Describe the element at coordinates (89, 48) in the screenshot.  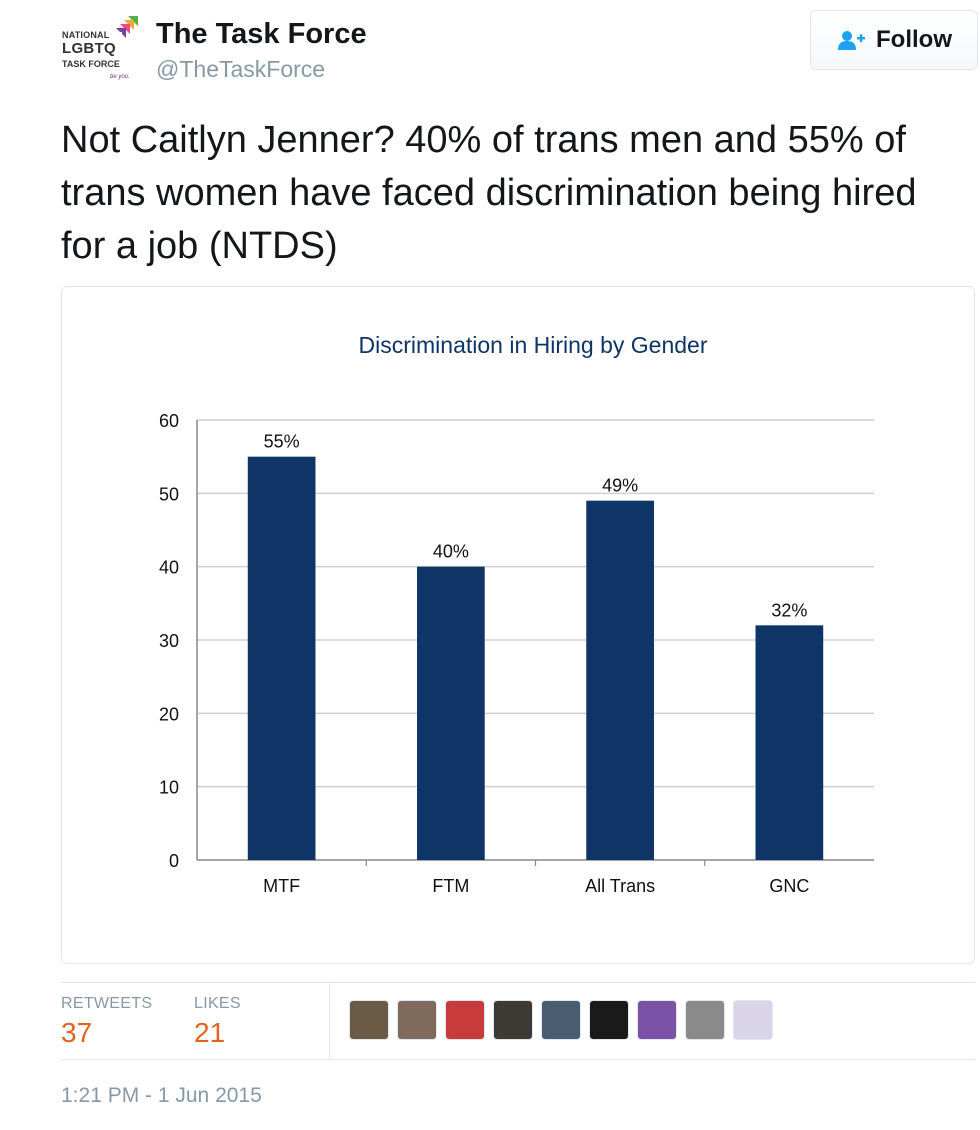
I see `logo-text-lgbtq: LGBTQ` at that location.